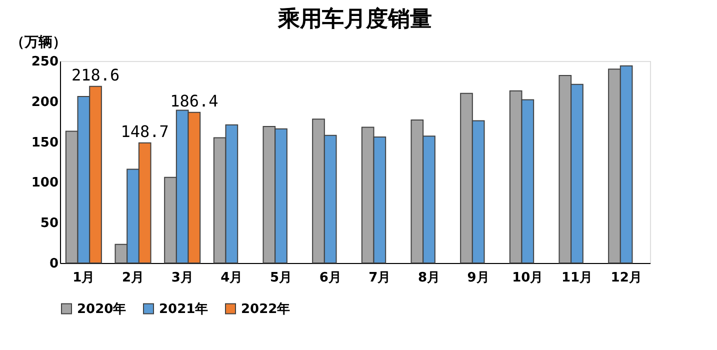 The width and height of the screenshot is (717, 350). What do you see at coordinates (53, 264) in the screenshot?
I see `y-tick-label: 0` at bounding box center [53, 264].